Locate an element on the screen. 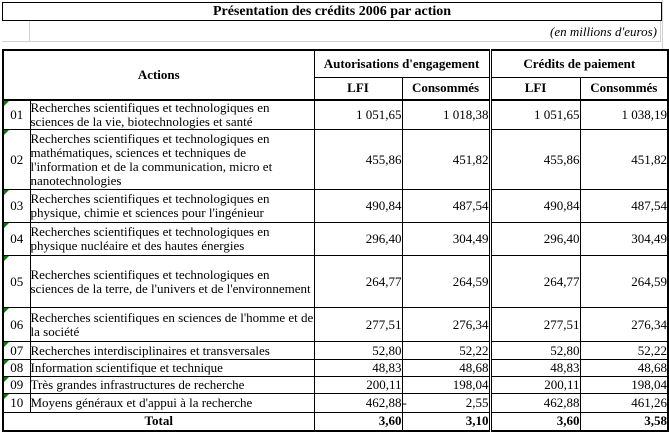 Image resolution: width=669 pixels, height=432 pixels. page-title: Présentation des crédits 2006 par action is located at coordinates (332, 11).